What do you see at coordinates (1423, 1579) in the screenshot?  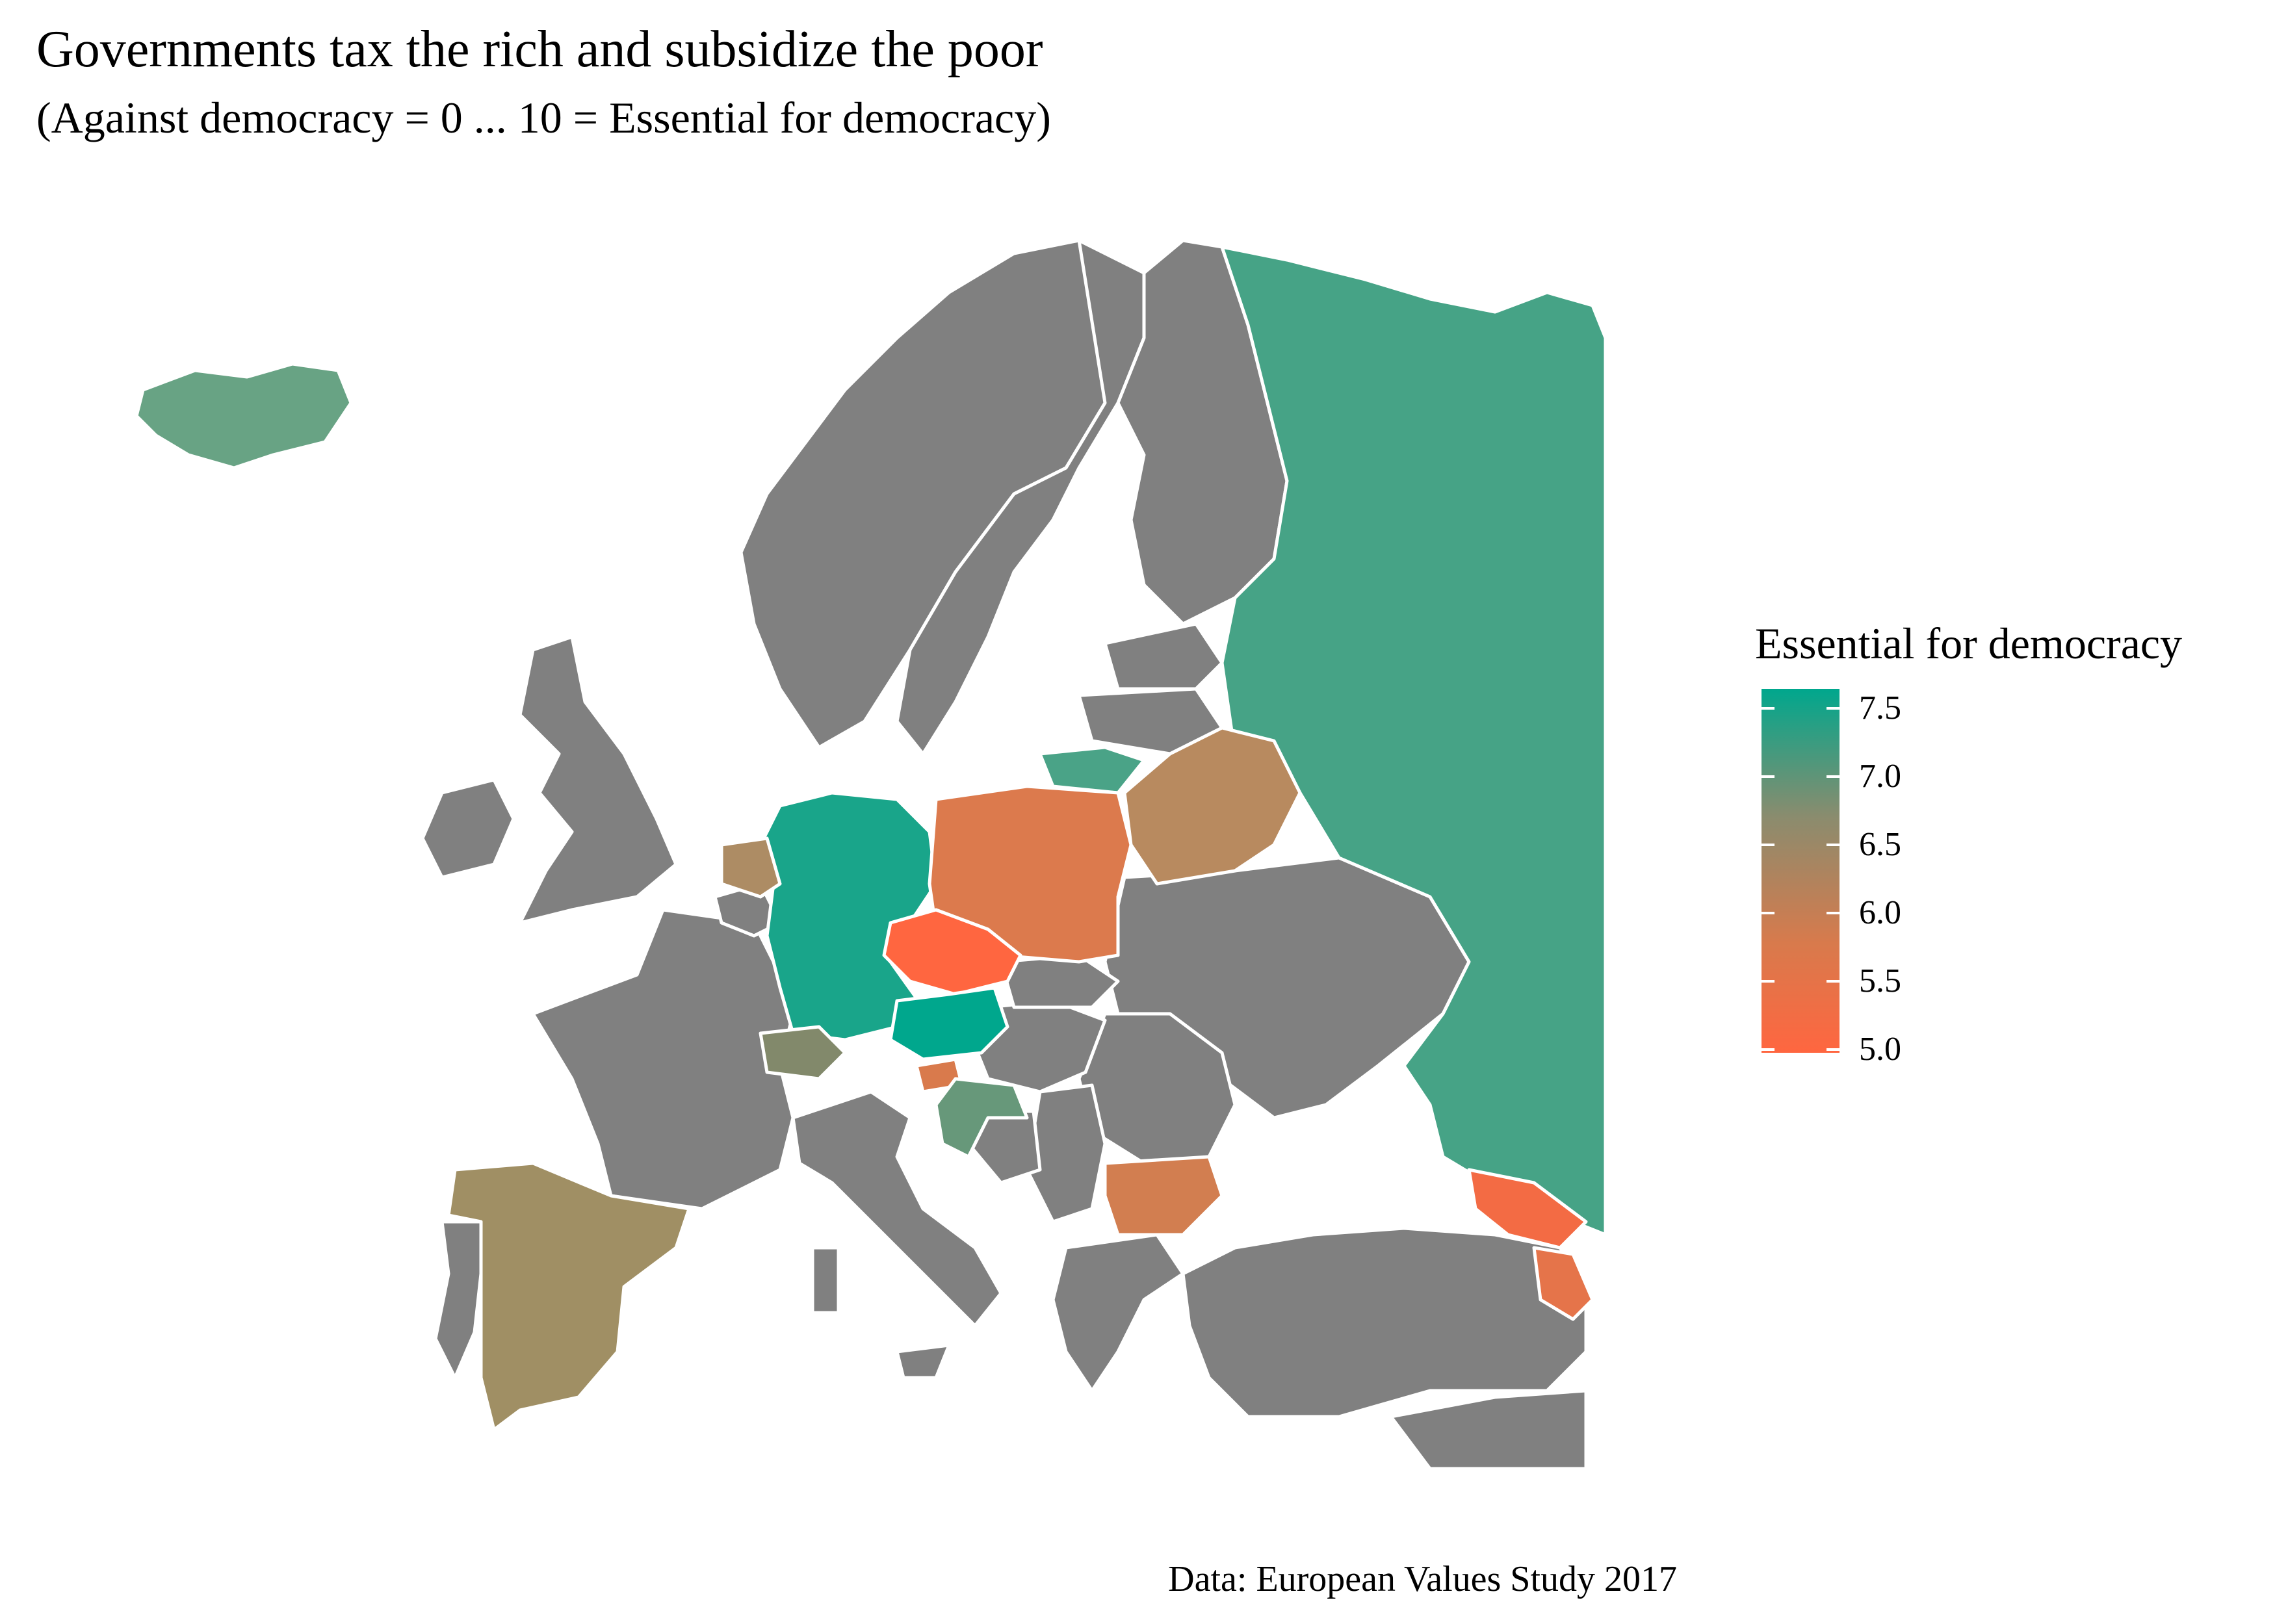 I see `data-source-caption: Data: European Values Study 2017` at bounding box center [1423, 1579].